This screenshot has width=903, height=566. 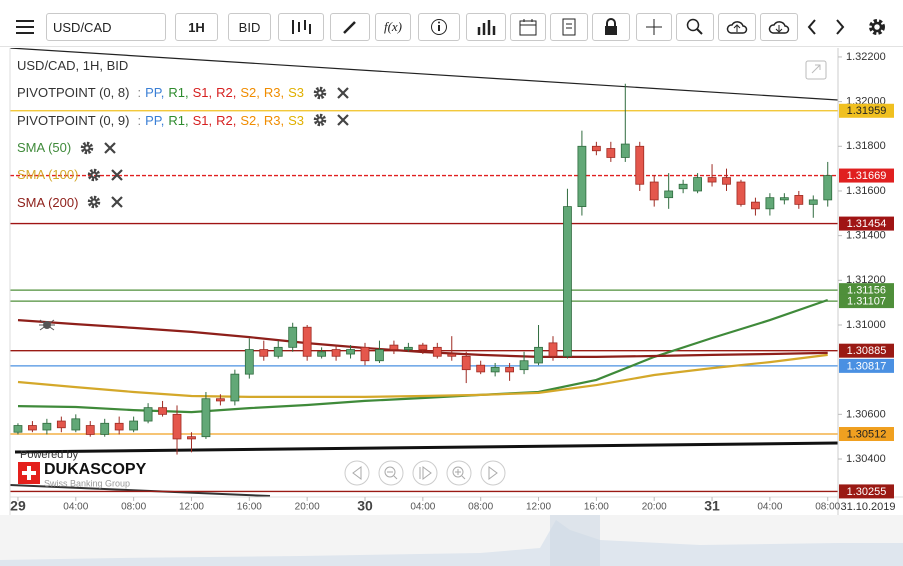 I want to click on powered-by: Powered by, so click(x=49, y=455).